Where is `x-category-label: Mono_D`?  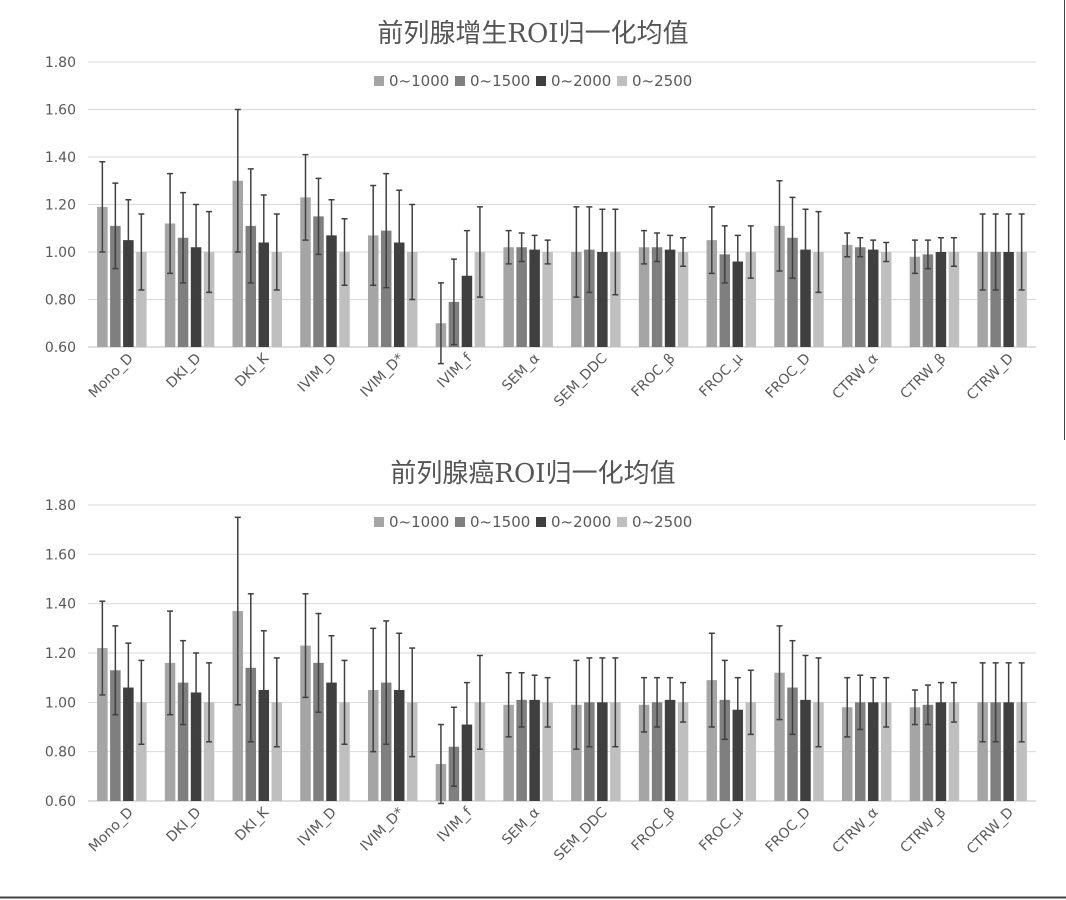
x-category-label: Mono_D is located at coordinates (111, 376).